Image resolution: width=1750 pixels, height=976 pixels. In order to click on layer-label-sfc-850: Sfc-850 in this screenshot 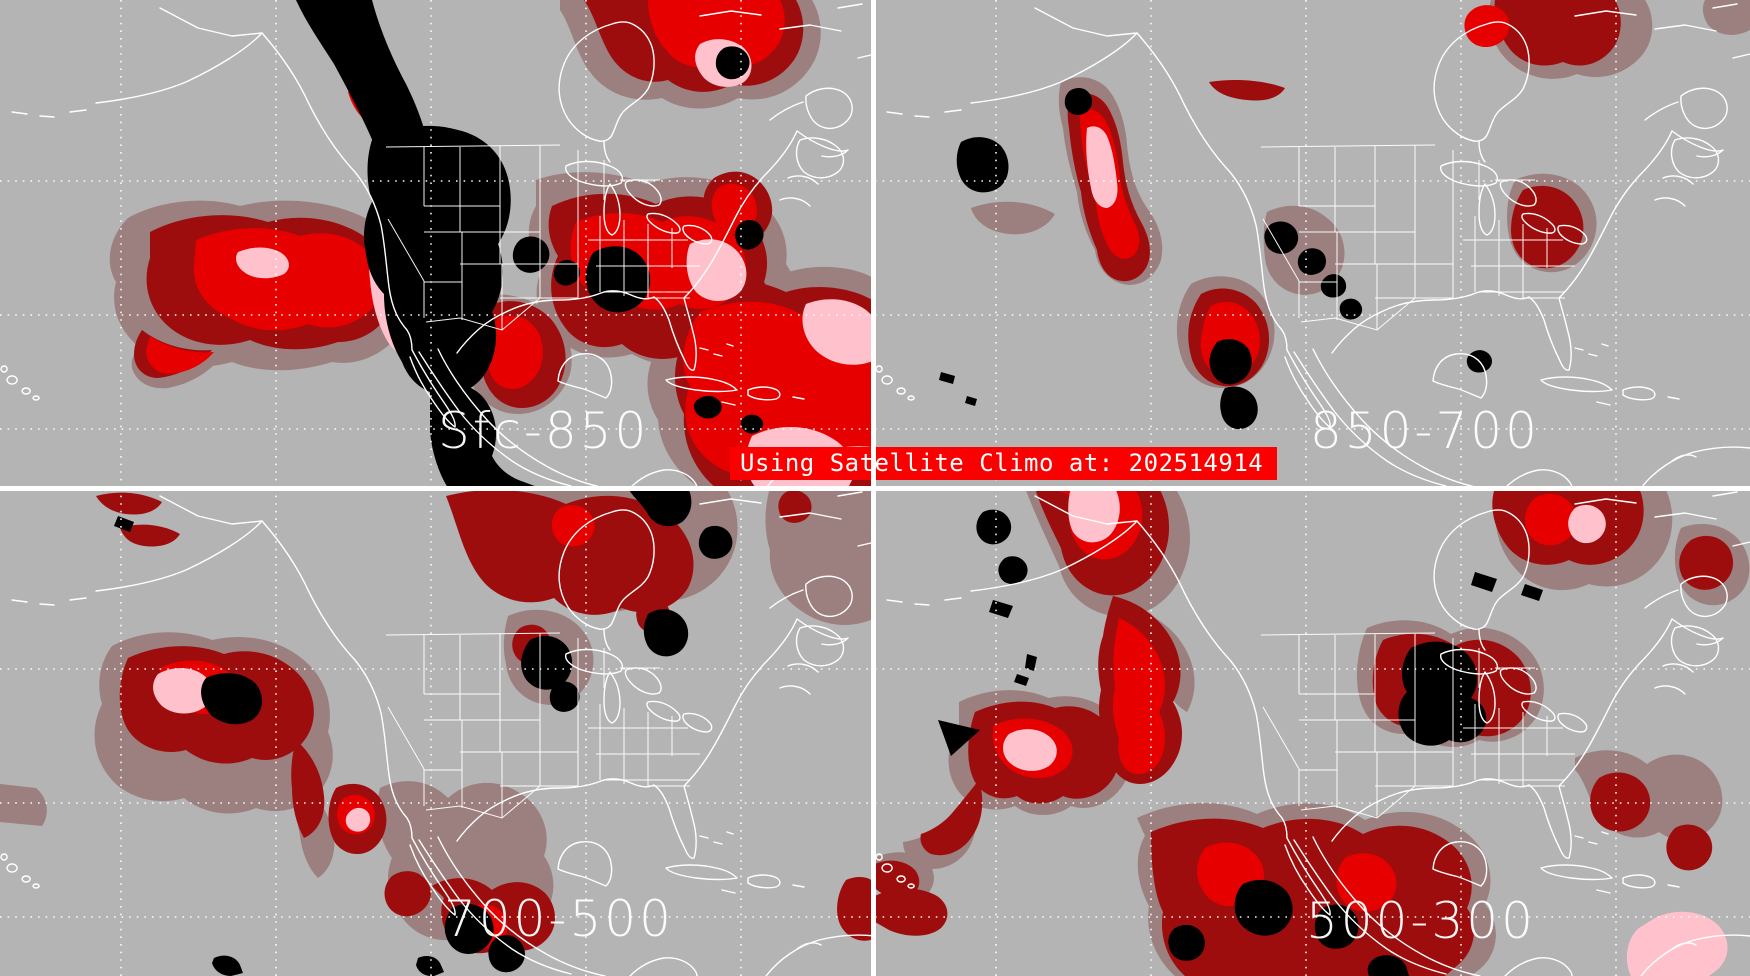, I will do `click(544, 431)`.